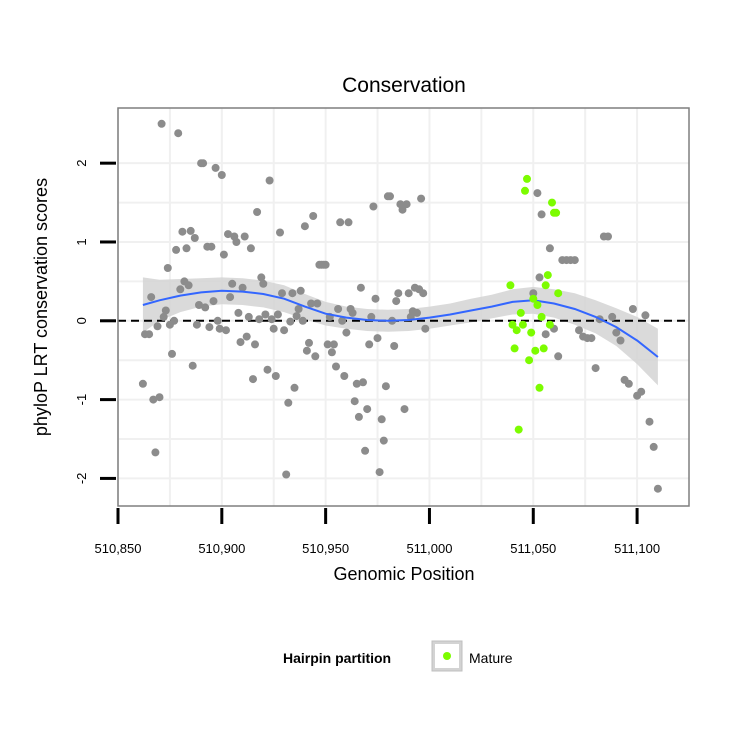 Image resolution: width=750 pixels, height=750 pixels. I want to click on chart-title: Conservation, so click(404, 85).